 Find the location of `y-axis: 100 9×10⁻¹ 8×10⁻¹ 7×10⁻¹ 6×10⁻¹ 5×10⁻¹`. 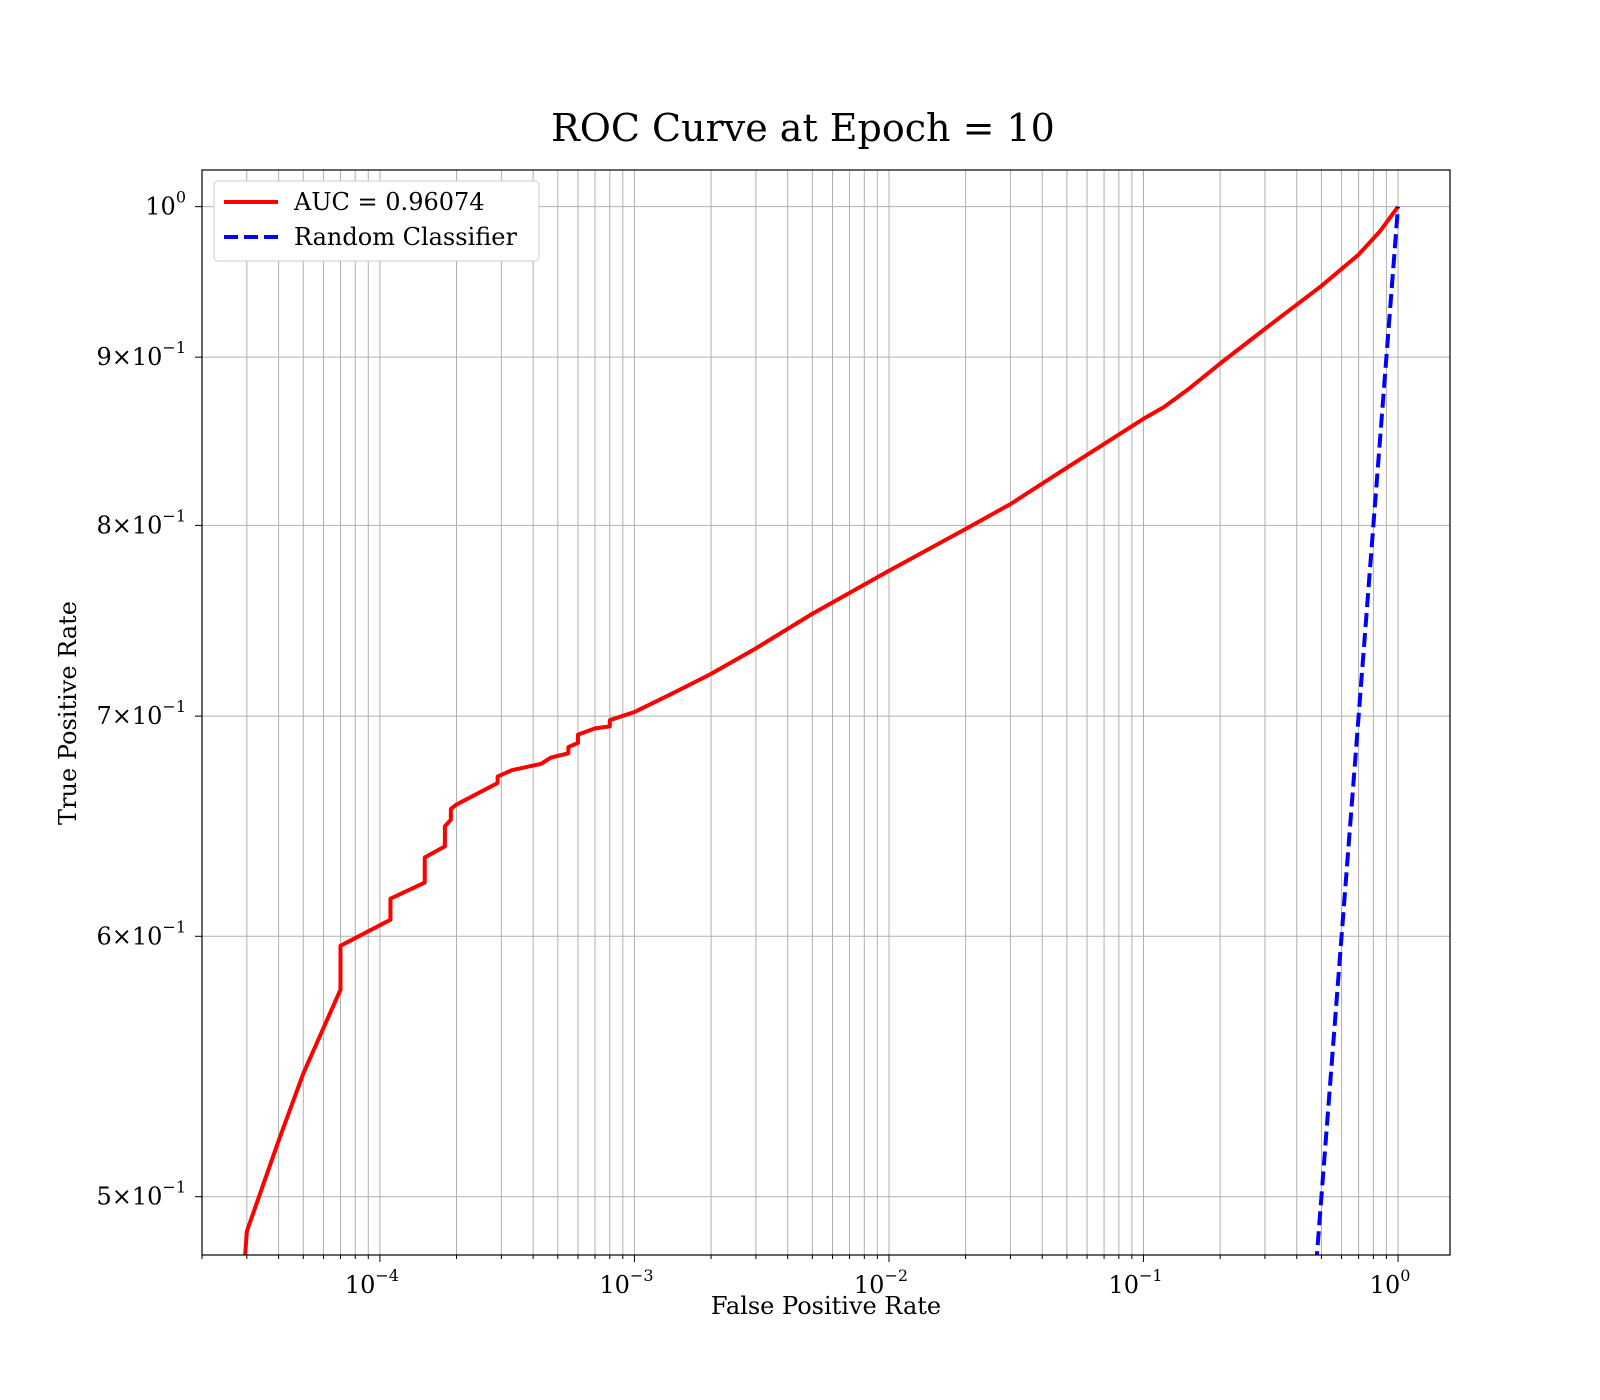

y-axis: 100 9×10⁻¹ 8×10⁻¹ 7×10⁻¹ 6×10⁻¹ 5×10⁻¹ is located at coordinates (149, 699).